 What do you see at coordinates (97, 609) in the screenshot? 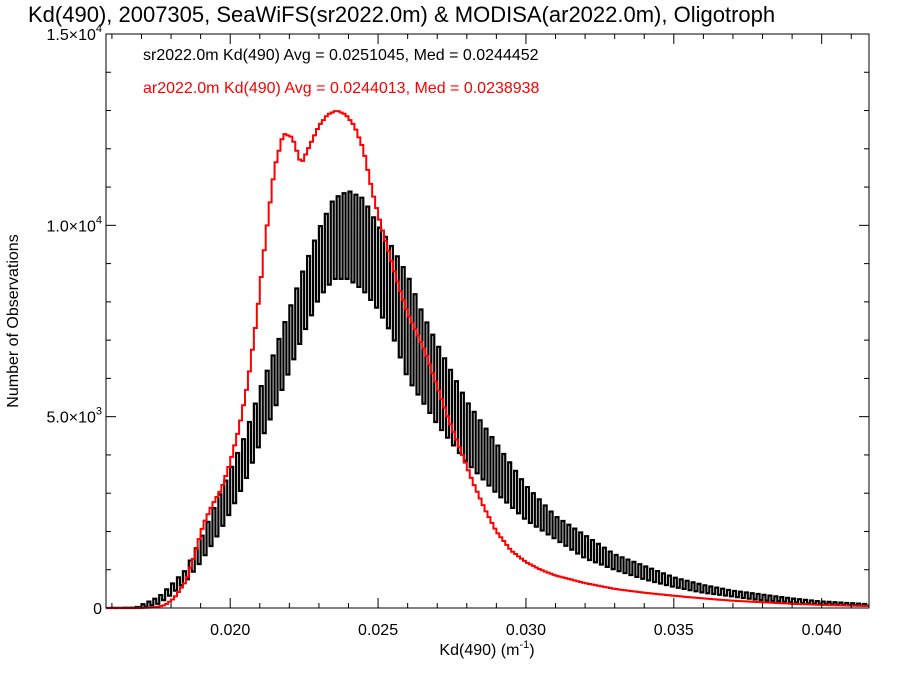
I see `y-tick-label-0: 0` at bounding box center [97, 609].